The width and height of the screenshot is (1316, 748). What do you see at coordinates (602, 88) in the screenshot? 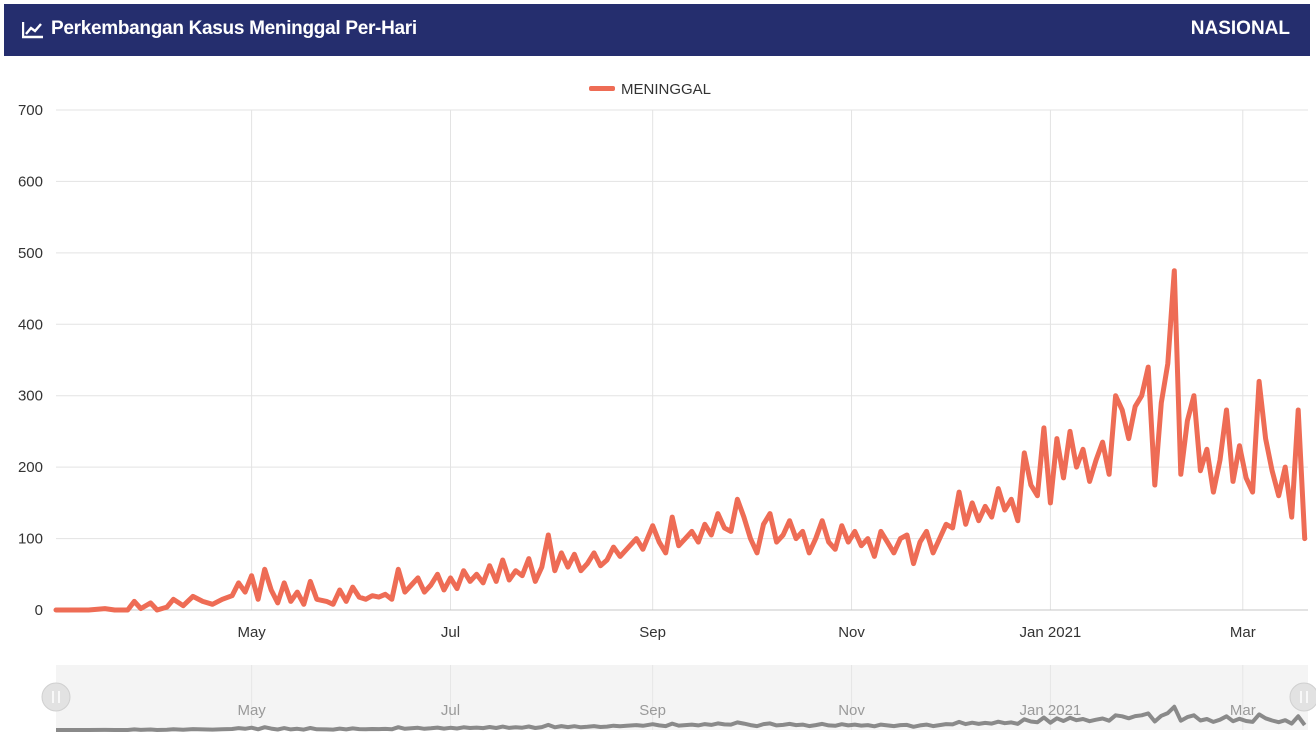
I see `legend-swatch` at bounding box center [602, 88].